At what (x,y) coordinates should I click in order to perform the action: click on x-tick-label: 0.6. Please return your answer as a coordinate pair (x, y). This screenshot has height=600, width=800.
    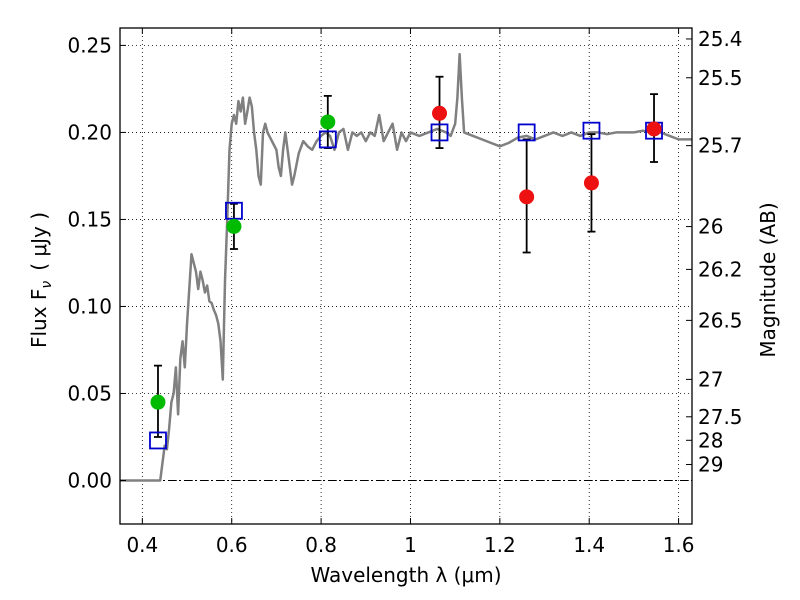
    Looking at the image, I should click on (232, 545).